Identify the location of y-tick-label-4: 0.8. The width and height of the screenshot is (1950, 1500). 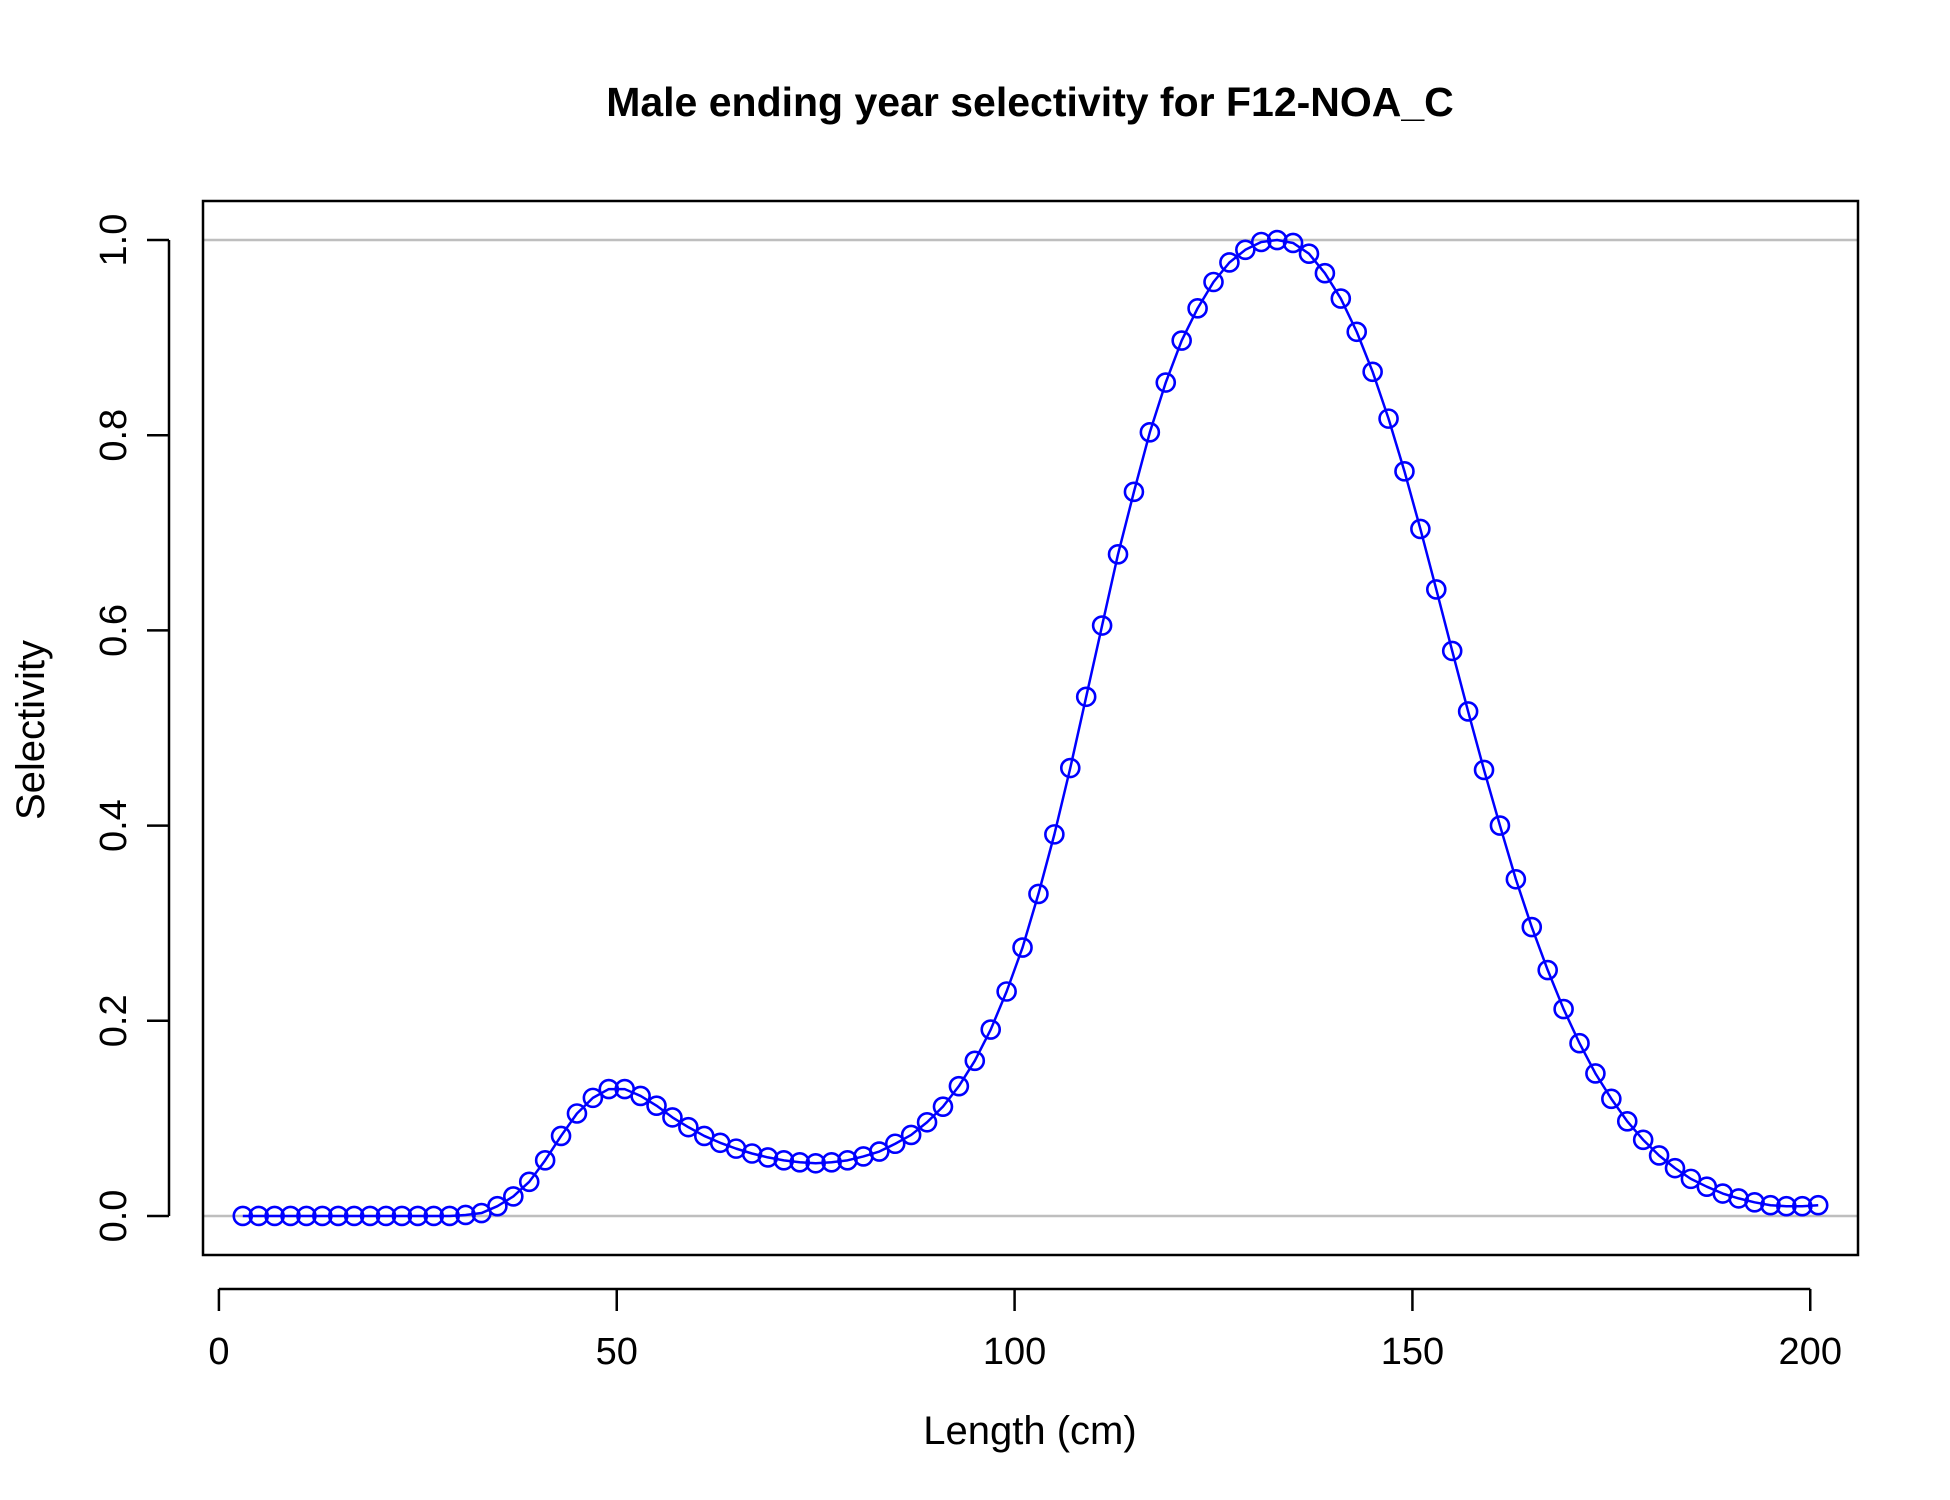
(114, 435).